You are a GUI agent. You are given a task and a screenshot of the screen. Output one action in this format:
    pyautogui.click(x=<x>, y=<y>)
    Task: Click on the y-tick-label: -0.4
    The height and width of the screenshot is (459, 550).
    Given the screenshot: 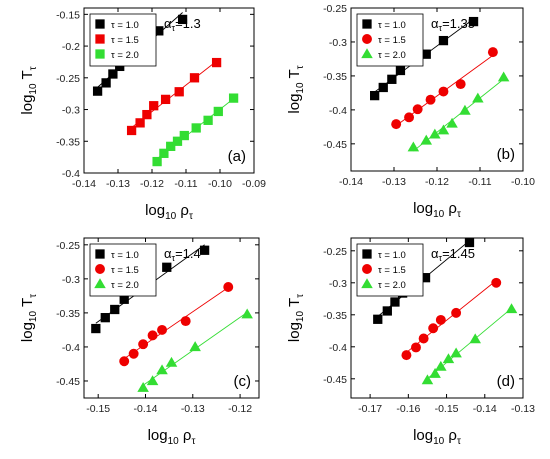 What is the action you would take?
    pyautogui.click(x=338, y=348)
    